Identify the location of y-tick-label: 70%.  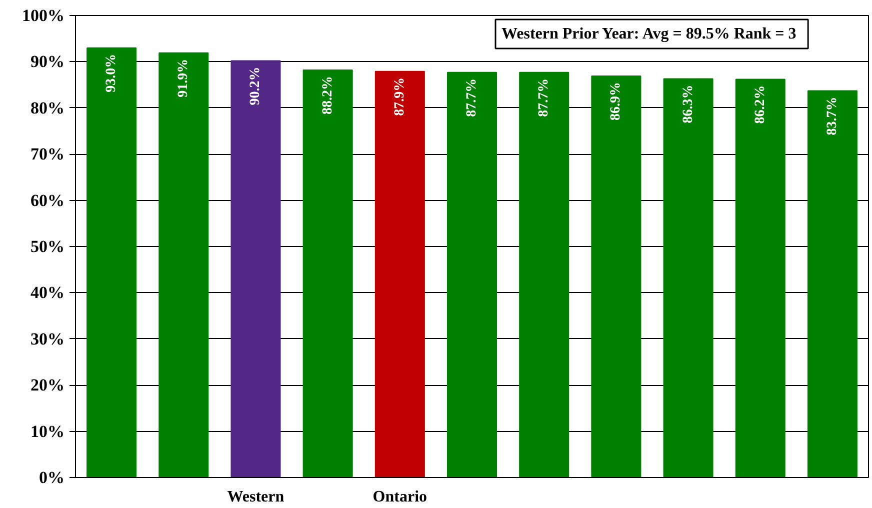
(47, 154).